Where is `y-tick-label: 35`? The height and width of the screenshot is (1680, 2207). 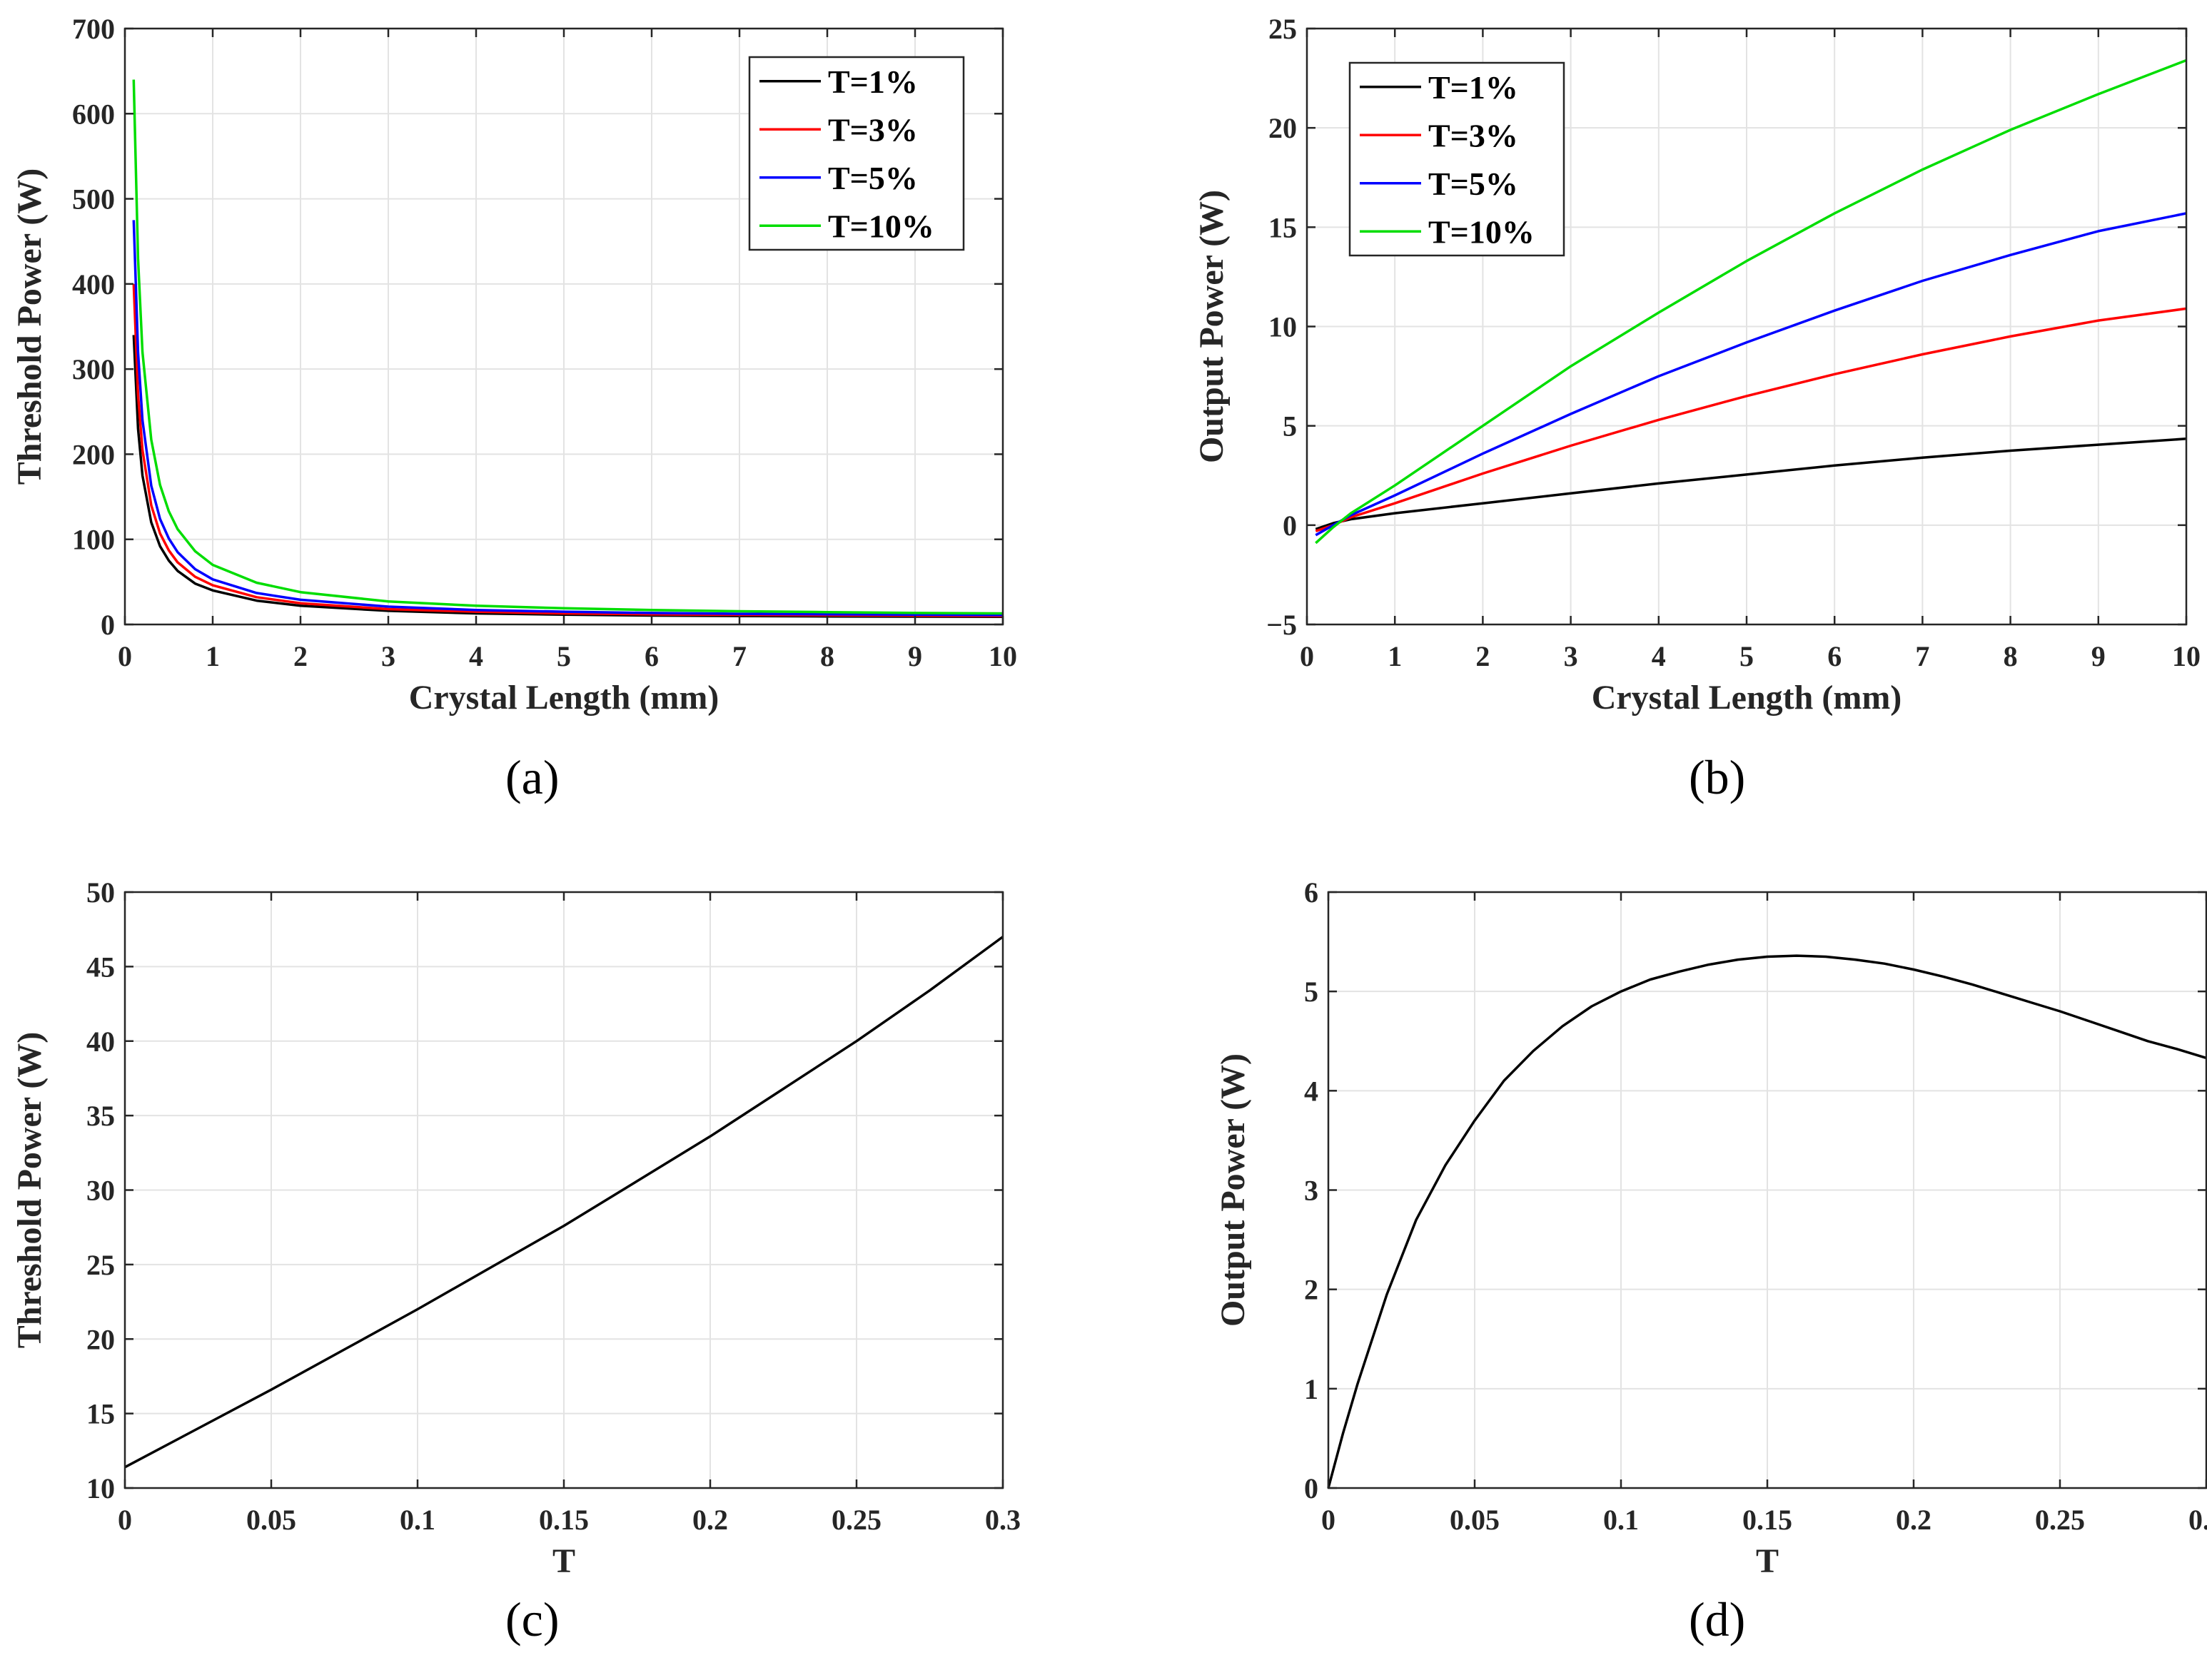
y-tick-label: 35 is located at coordinates (100, 1116).